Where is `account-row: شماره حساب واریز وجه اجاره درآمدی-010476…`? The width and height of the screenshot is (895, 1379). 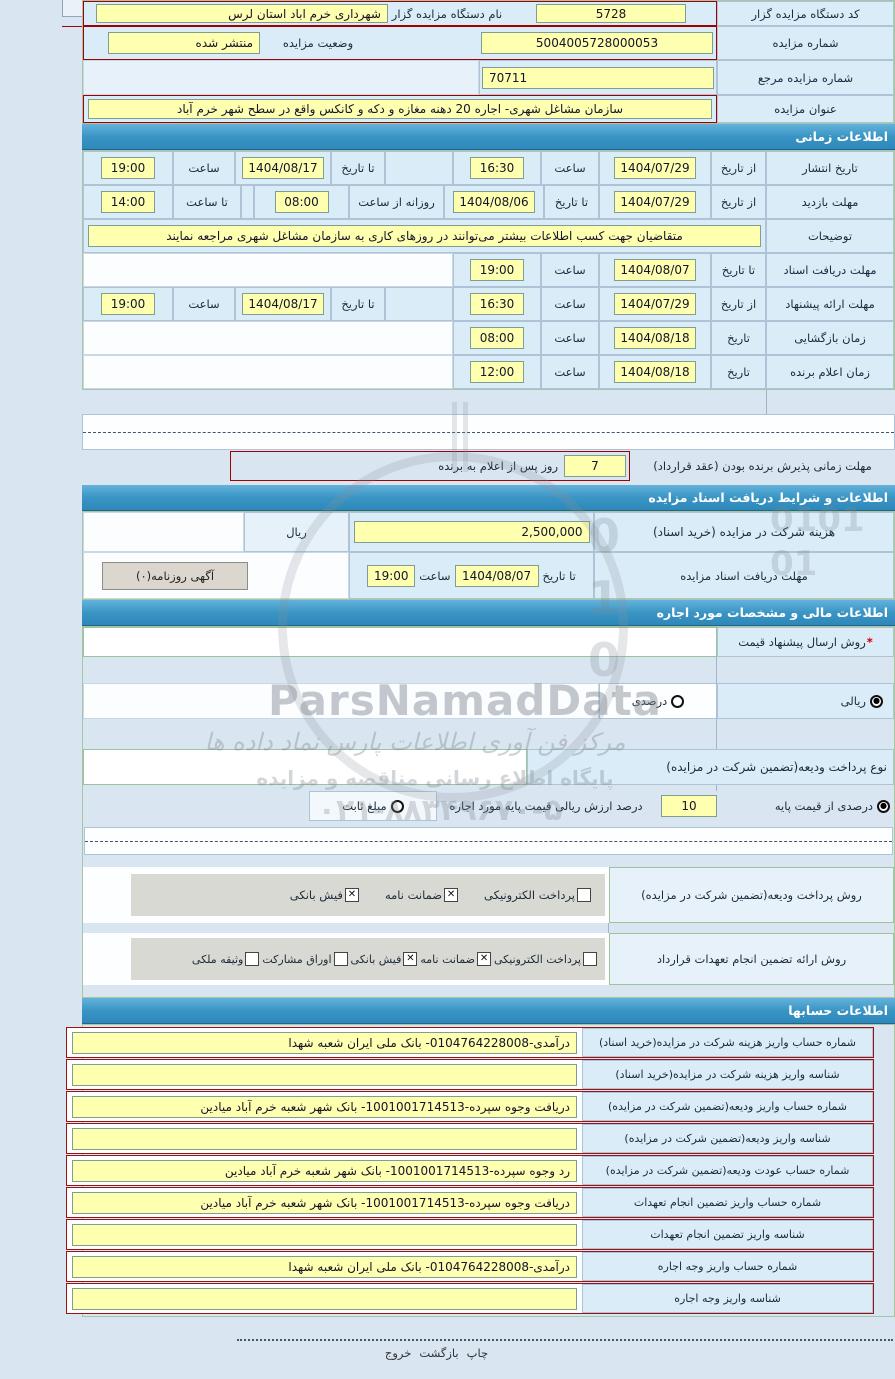 account-row: شماره حساب واریز وجه اجاره درآمدی-010476… is located at coordinates (470, 1266).